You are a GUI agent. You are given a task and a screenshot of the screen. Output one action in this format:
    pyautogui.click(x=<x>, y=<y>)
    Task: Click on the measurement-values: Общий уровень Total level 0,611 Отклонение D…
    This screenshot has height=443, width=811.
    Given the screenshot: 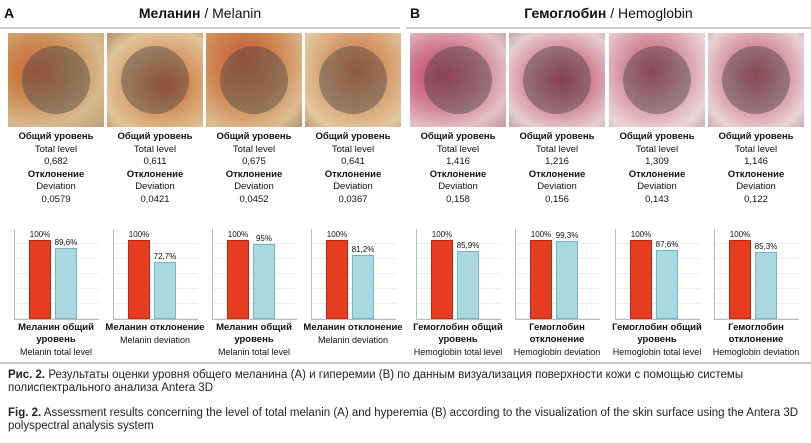 What is the action you would take?
    pyautogui.click(x=155, y=168)
    